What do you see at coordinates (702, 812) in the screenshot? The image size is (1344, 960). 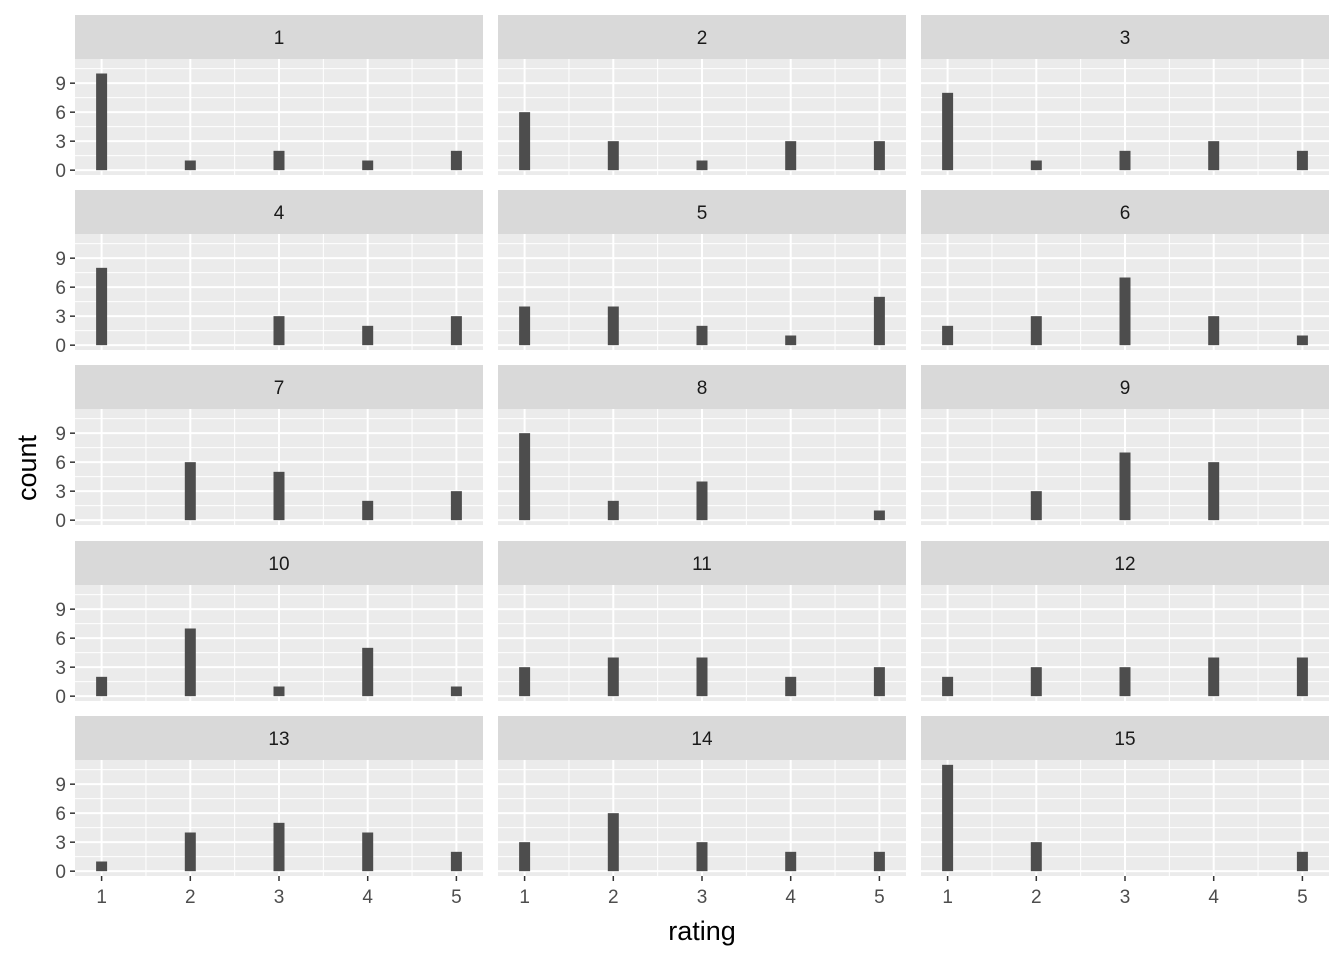 I see `facet-14: 14 1 2 3 4 5` at bounding box center [702, 812].